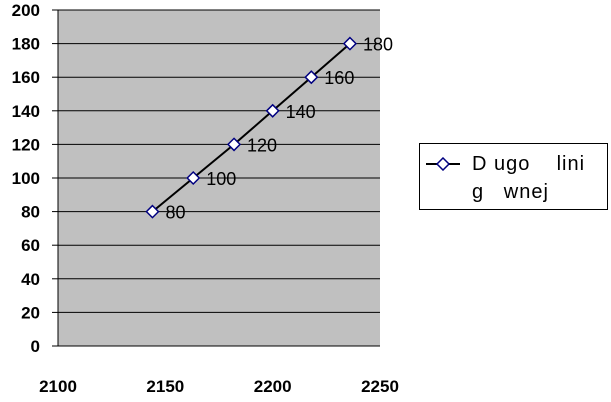 The width and height of the screenshot is (611, 402). What do you see at coordinates (26, 44) in the screenshot?
I see `y-tick-label: 180` at bounding box center [26, 44].